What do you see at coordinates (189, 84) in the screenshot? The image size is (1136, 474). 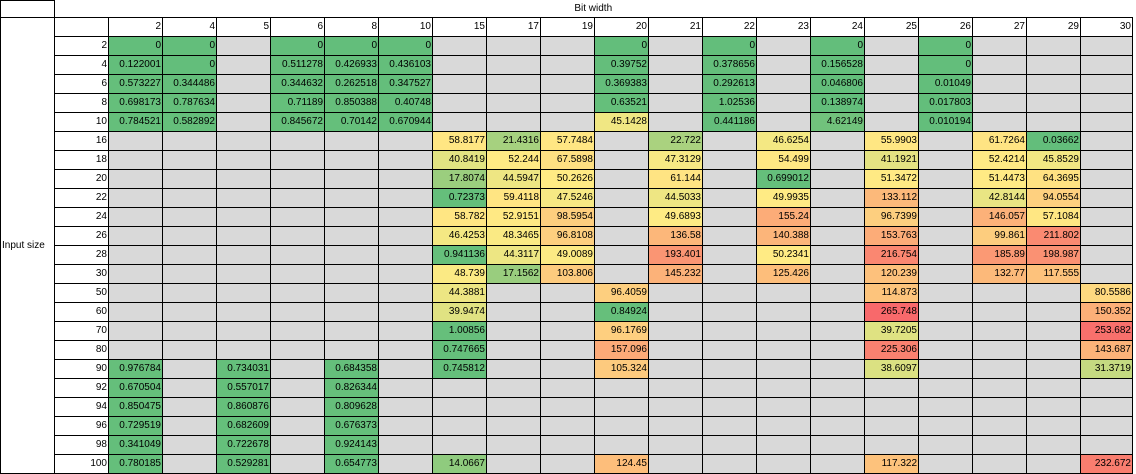 I see `heatmap-cell: 0.344486` at bounding box center [189, 84].